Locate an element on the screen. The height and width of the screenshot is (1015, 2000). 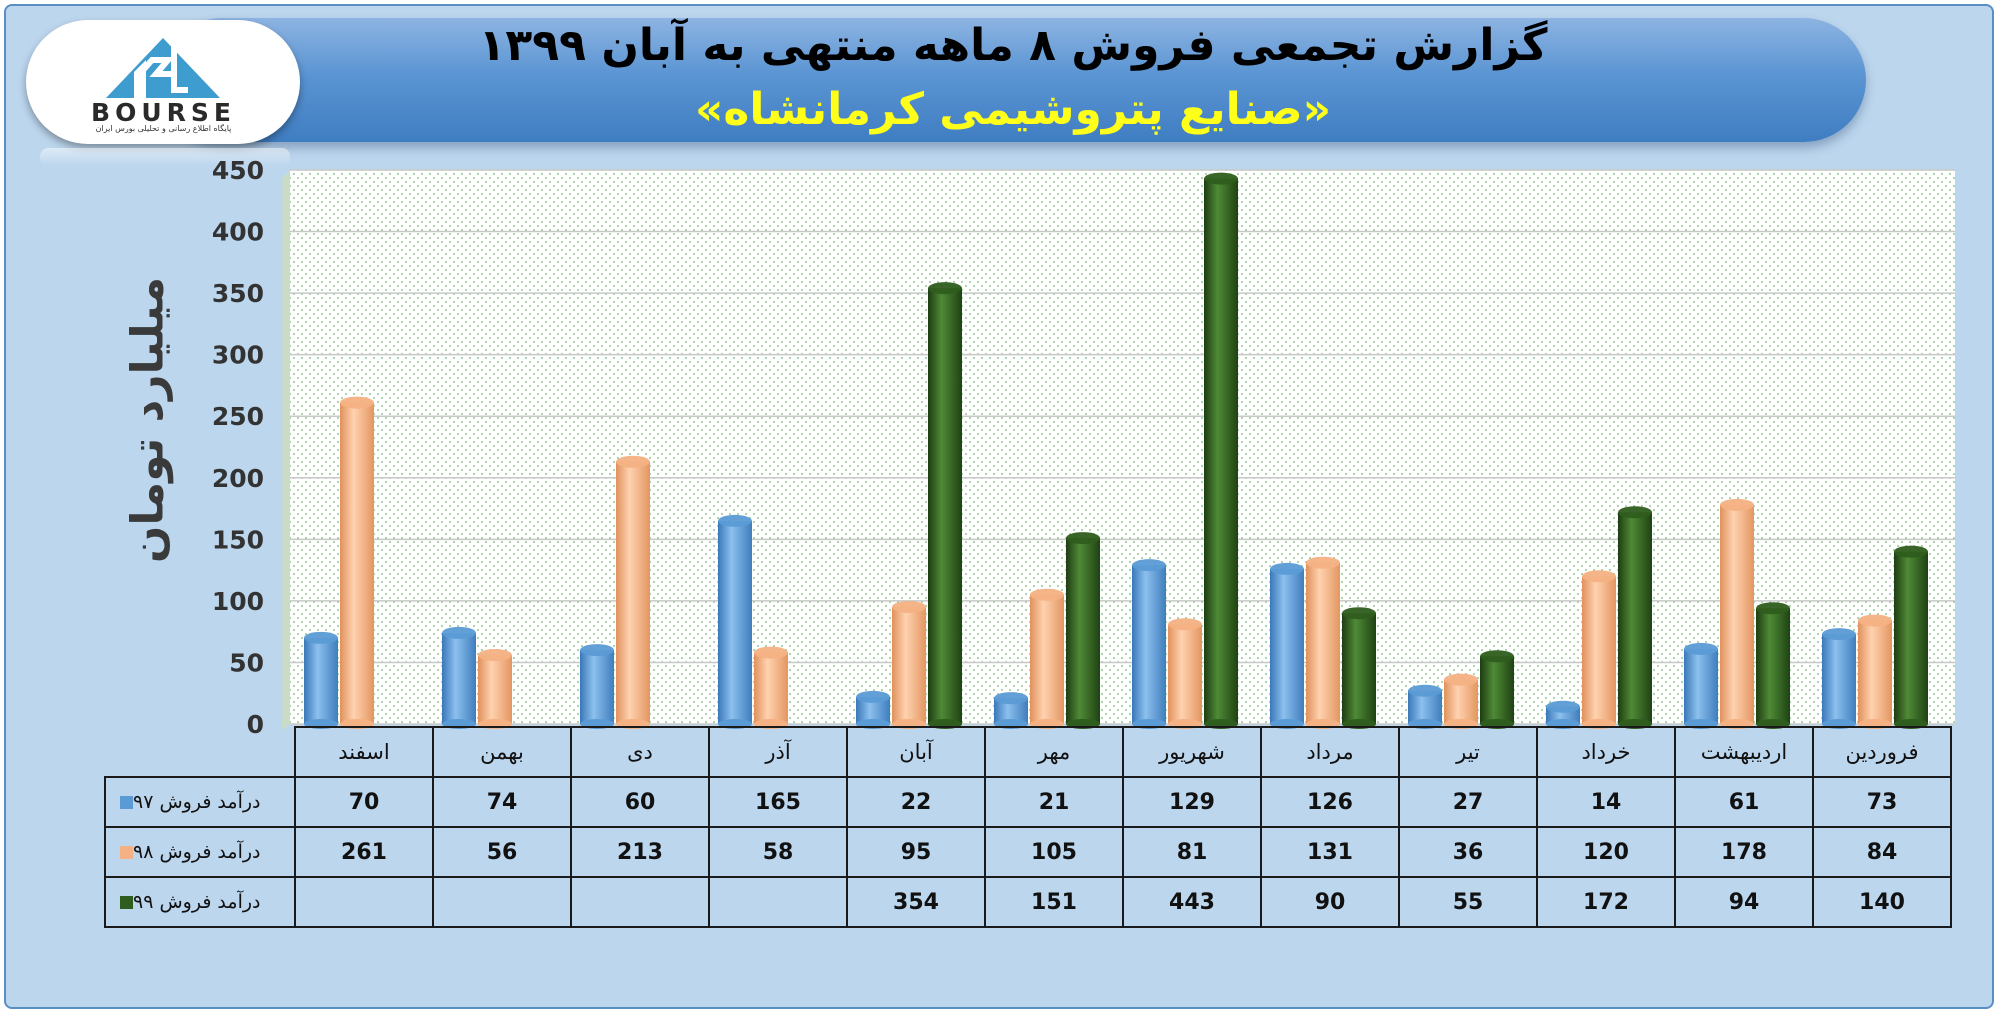
data-value: 22 is located at coordinates (916, 802).